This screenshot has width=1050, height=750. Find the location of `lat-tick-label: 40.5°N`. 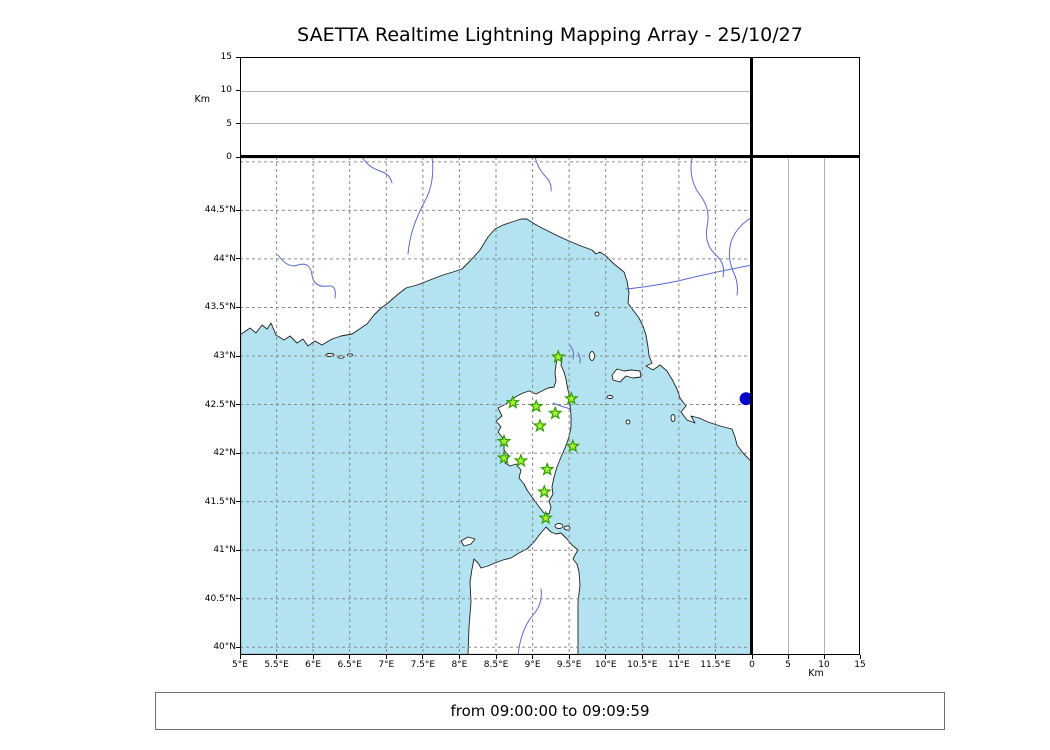

lat-tick-label: 40.5°N is located at coordinates (220, 598).